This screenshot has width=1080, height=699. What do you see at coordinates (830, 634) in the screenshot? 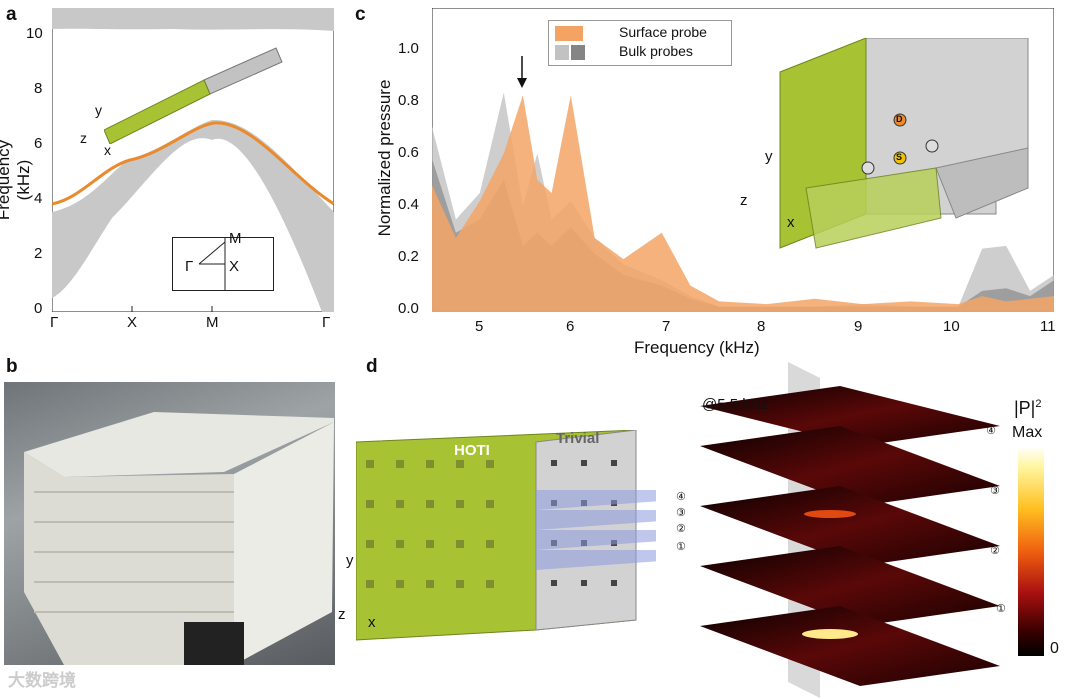
I see `hotspot` at bounding box center [830, 634].